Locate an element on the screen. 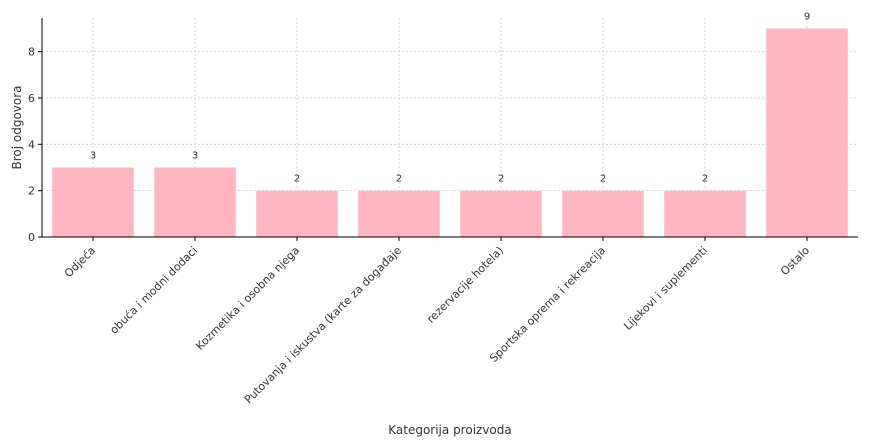  x-tick-label: Sportska oprema i rekreacija is located at coordinates (547, 304).